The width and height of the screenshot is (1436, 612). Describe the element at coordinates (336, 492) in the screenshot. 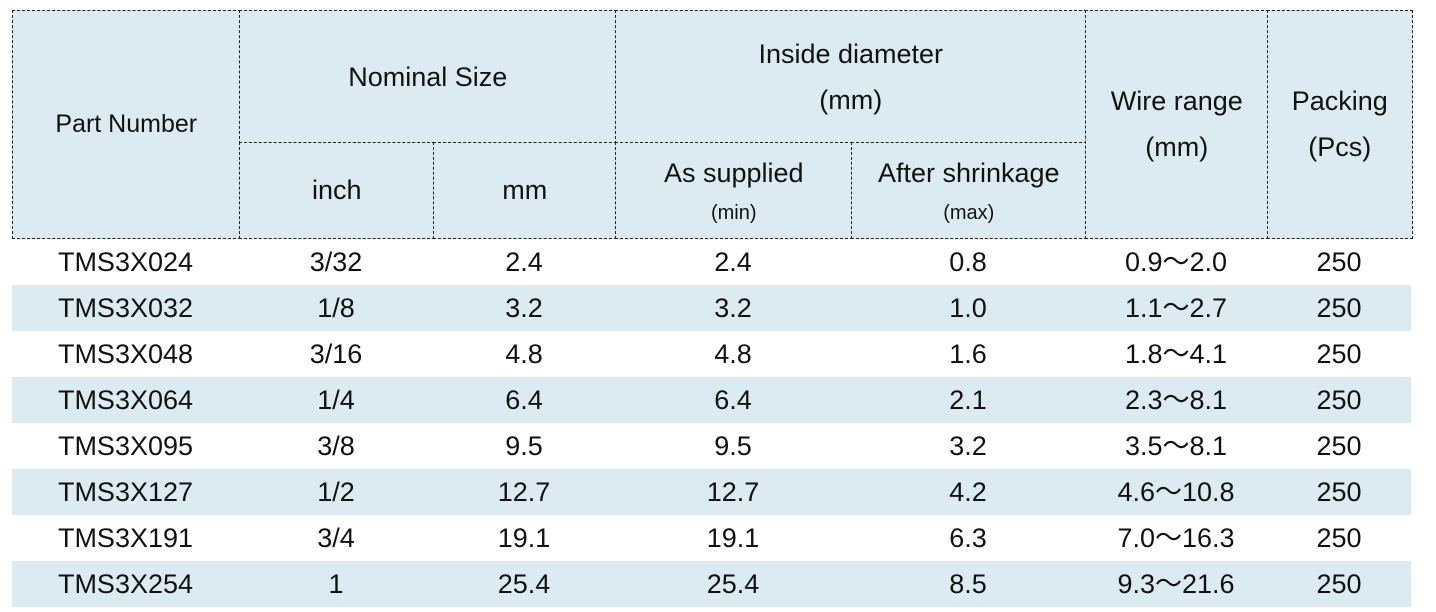

I see `table-cell: 1/2` at that location.